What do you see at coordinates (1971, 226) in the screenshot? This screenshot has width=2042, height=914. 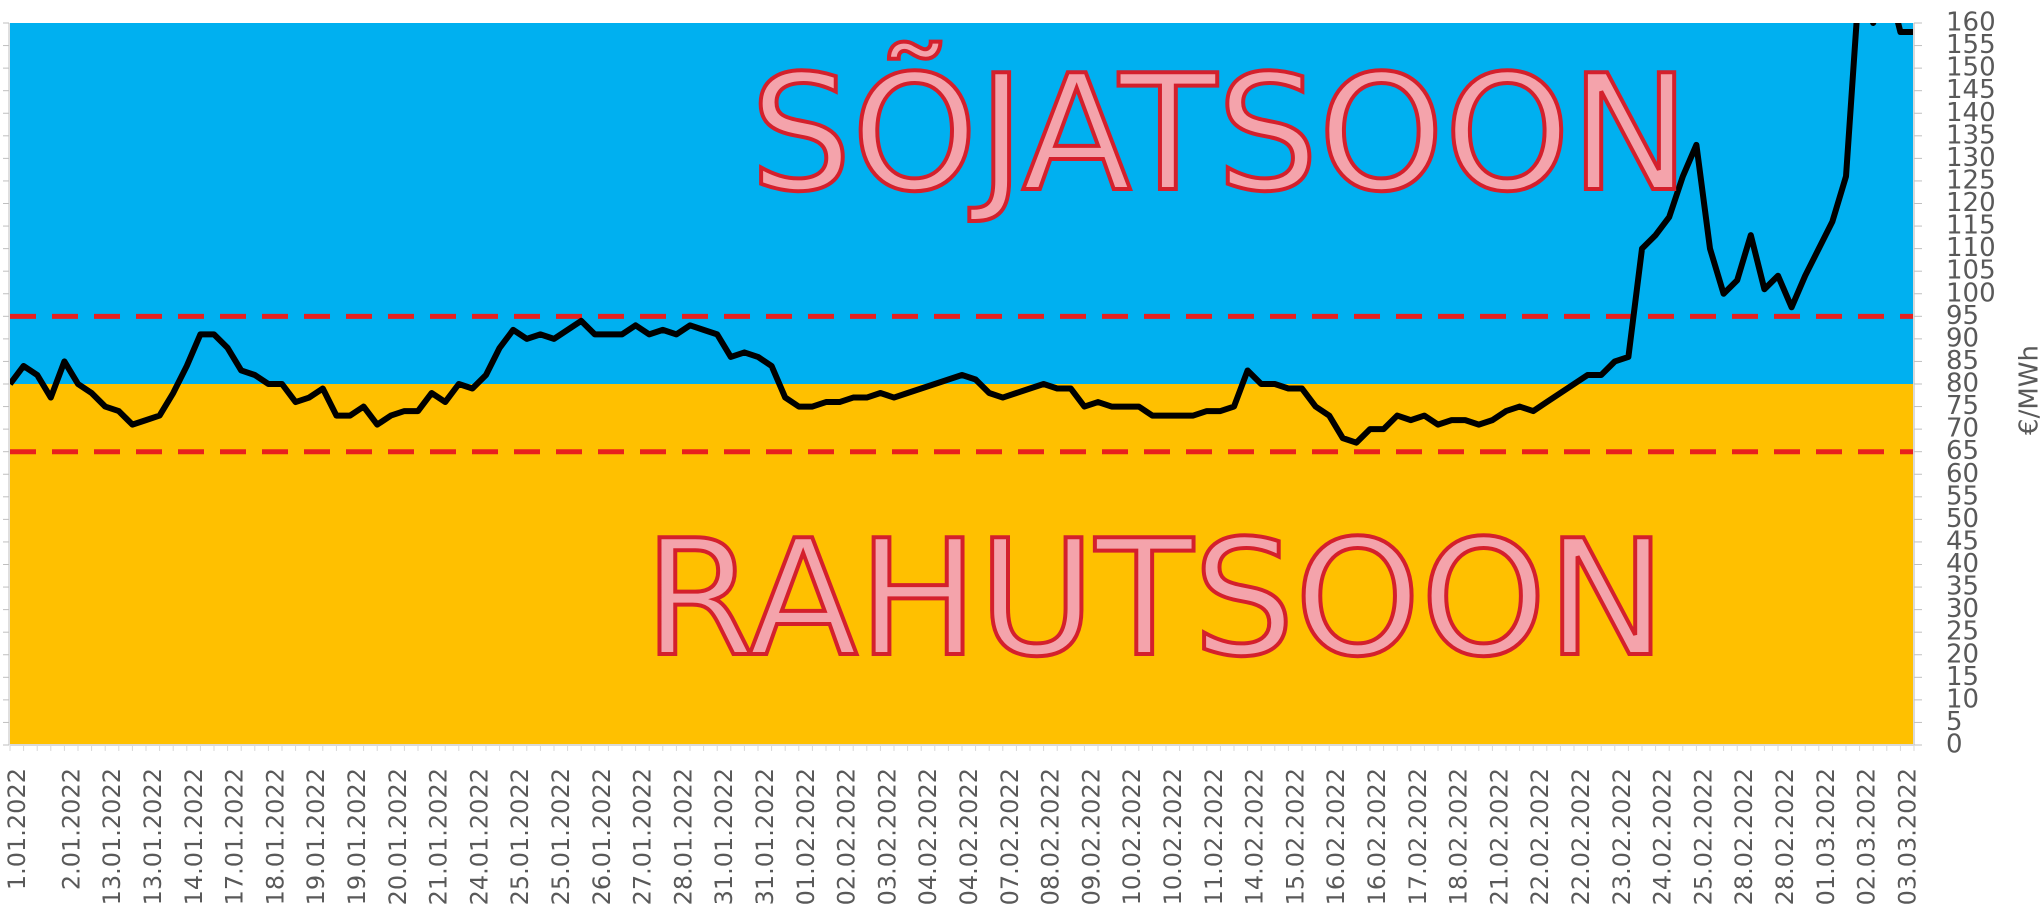 I see `y-tick-label: 115` at bounding box center [1971, 226].